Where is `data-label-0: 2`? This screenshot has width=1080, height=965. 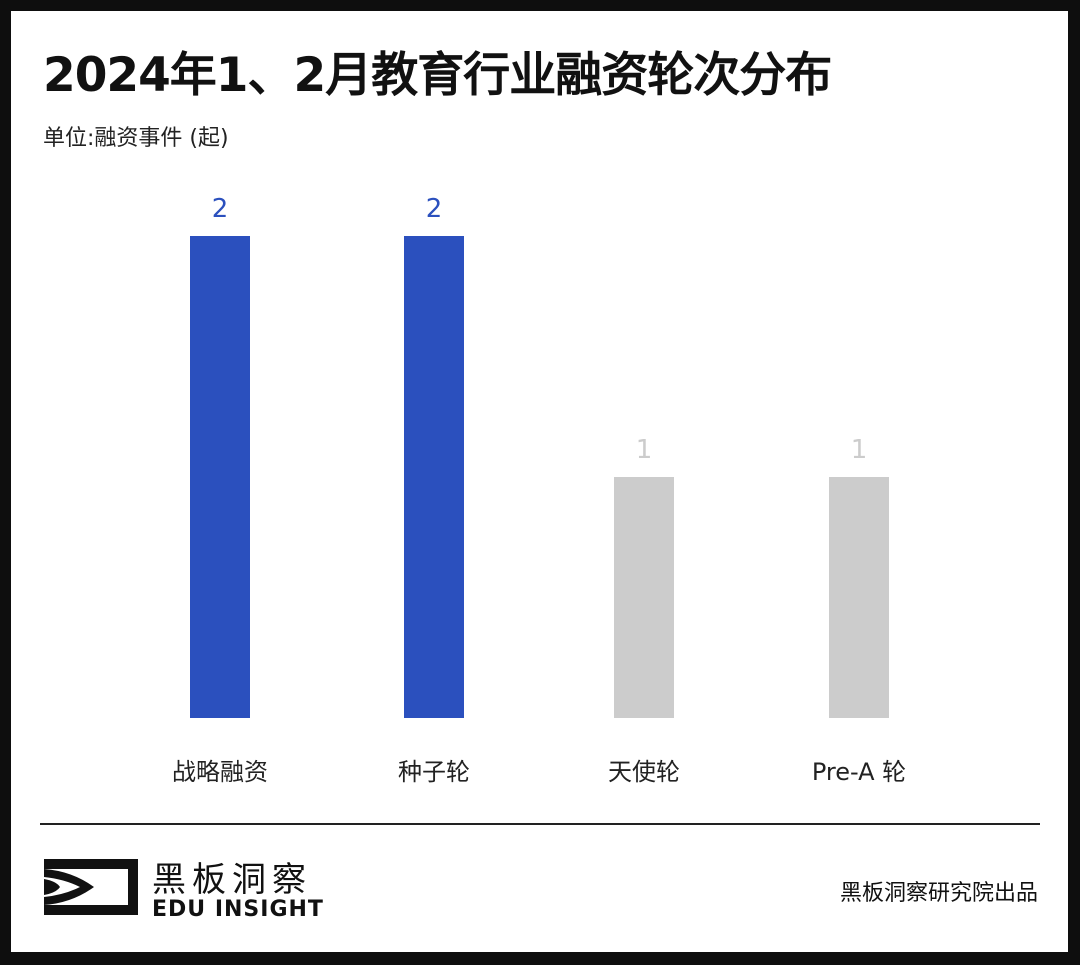
data-label-0: 2 is located at coordinates (220, 209).